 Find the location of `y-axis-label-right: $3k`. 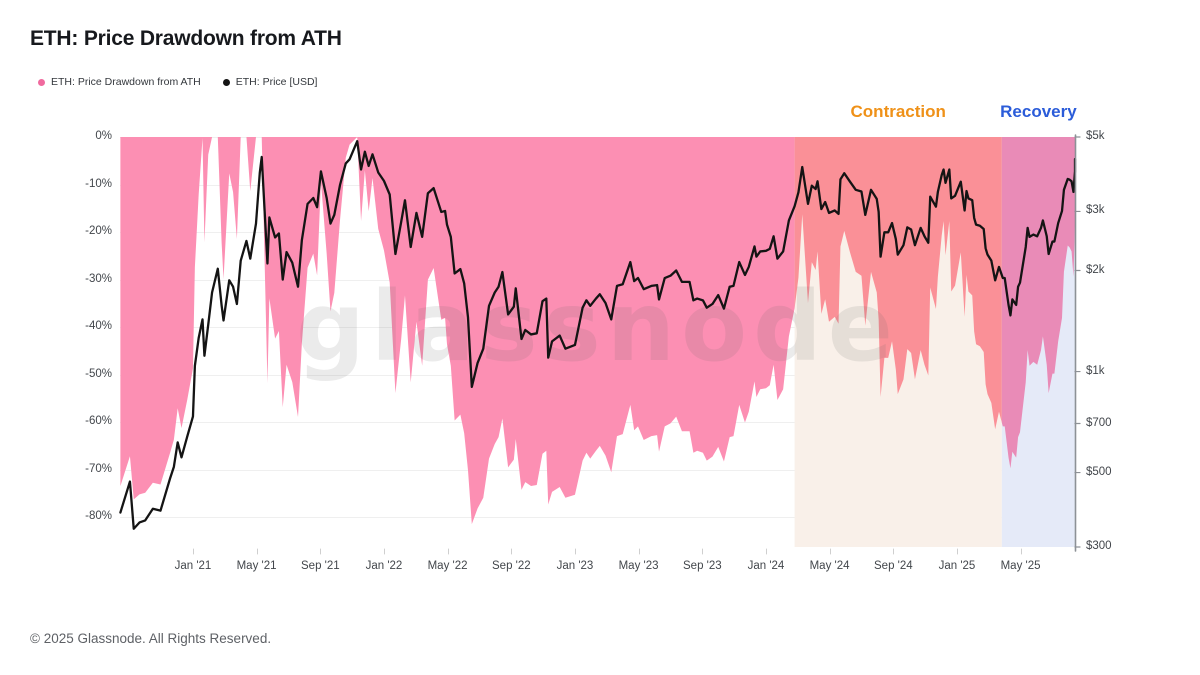

y-axis-label-right: $3k is located at coordinates (1095, 210).